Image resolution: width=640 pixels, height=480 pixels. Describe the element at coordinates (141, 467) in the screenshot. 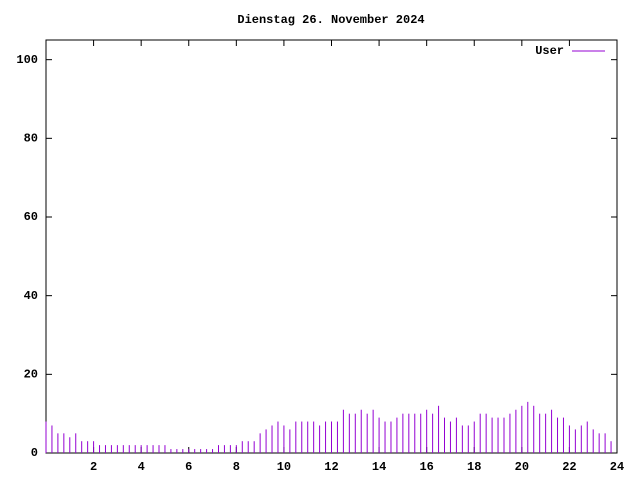

I see `x-tick-label: 4` at that location.